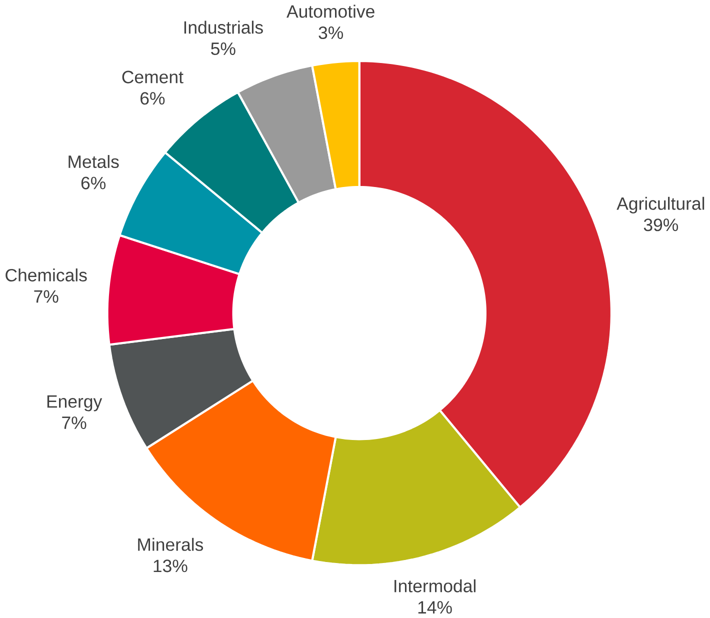 The height and width of the screenshot is (618, 710). What do you see at coordinates (153, 77) in the screenshot?
I see `slice-label: Cement` at bounding box center [153, 77].